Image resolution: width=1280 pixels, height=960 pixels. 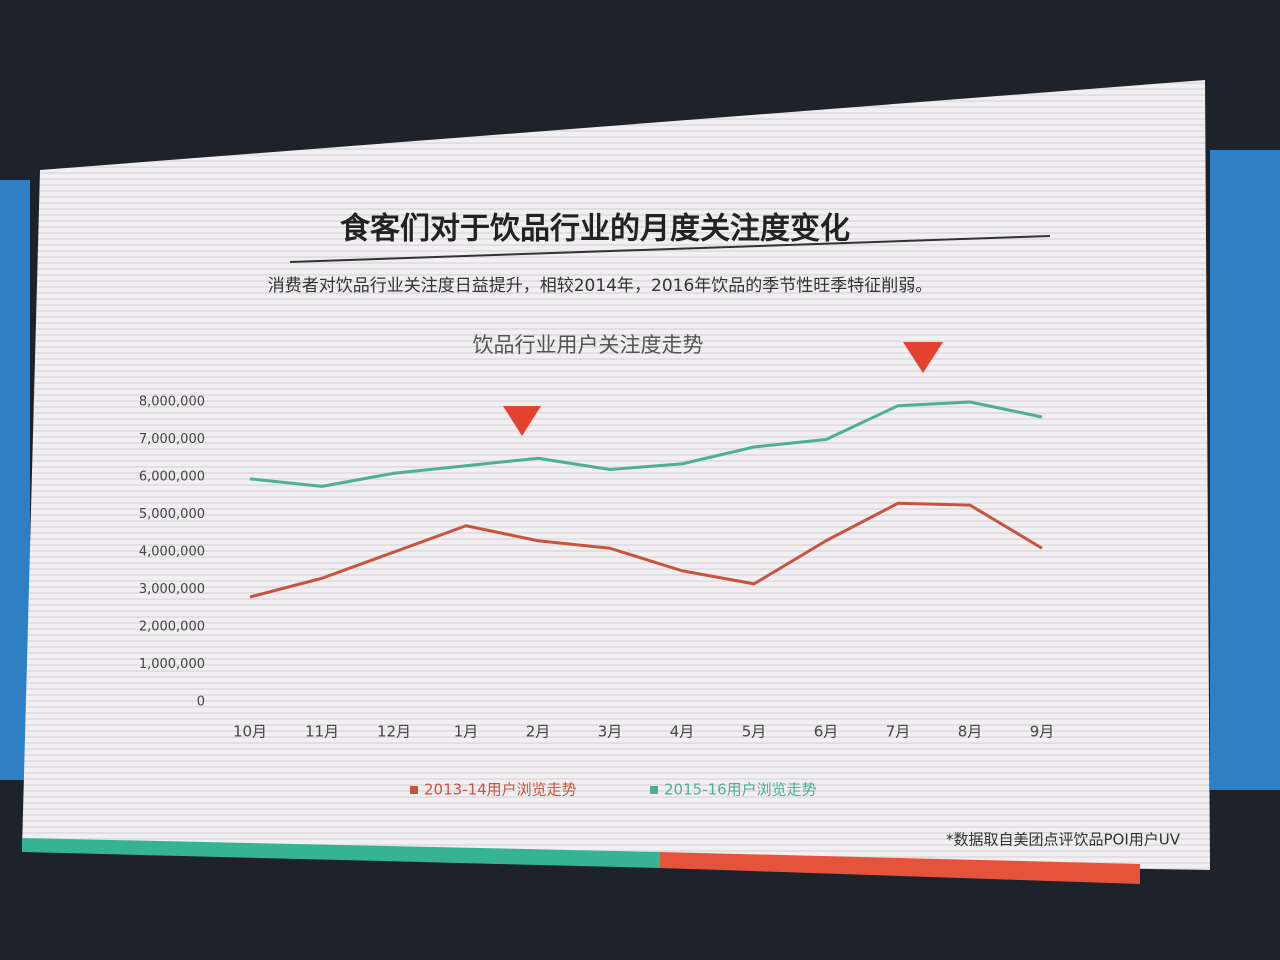 I want to click on y-tick-label: 7,000,000, so click(x=172, y=439).